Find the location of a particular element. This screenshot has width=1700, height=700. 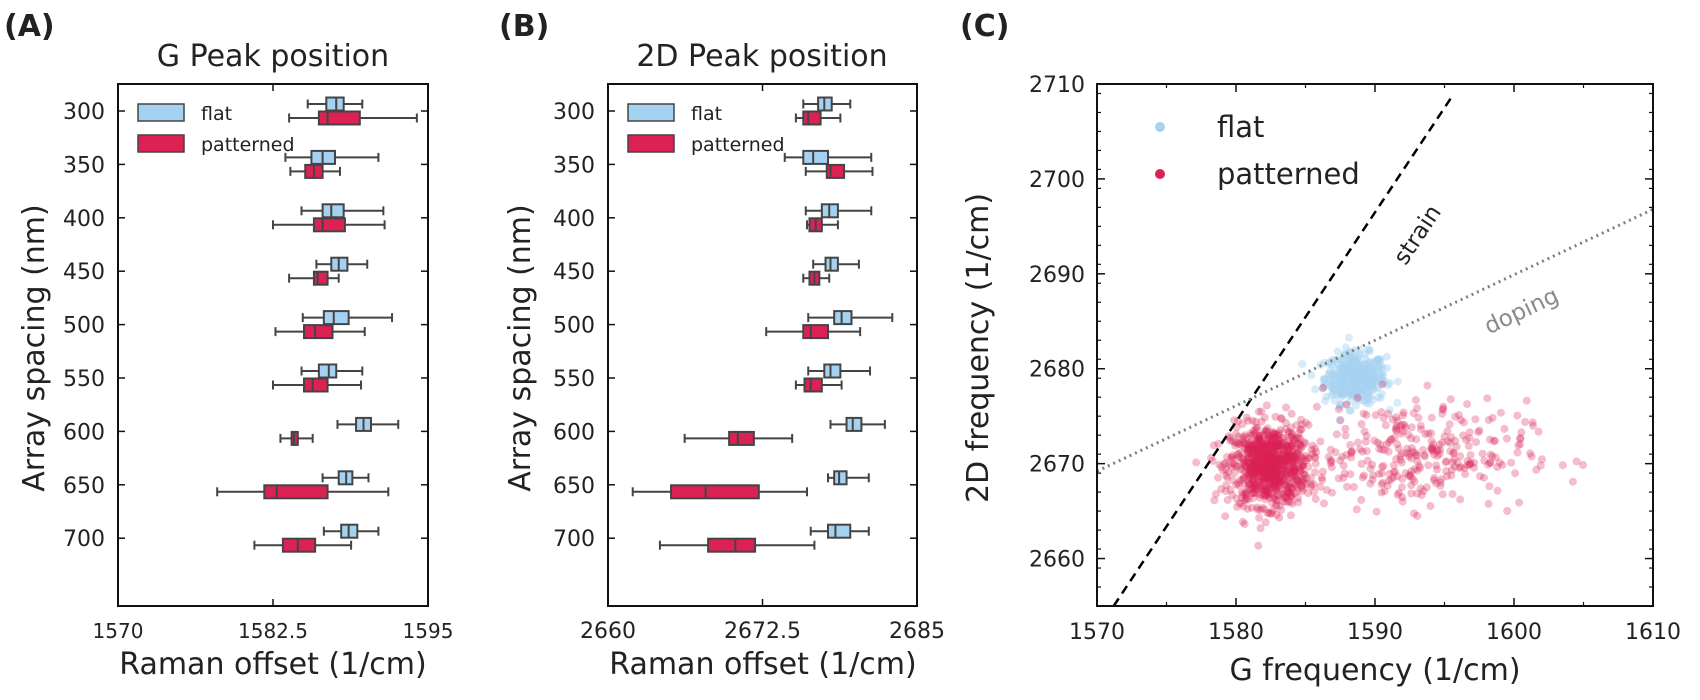

panel-b-legend: flat patterned is located at coordinates (706, 129).